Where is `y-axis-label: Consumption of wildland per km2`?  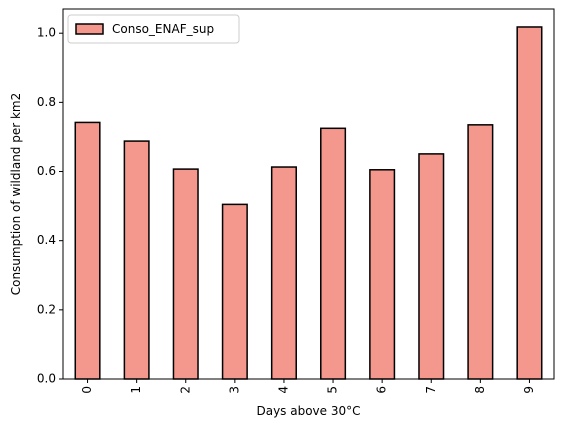 y-axis-label: Consumption of wildland per km2 is located at coordinates (16, 194).